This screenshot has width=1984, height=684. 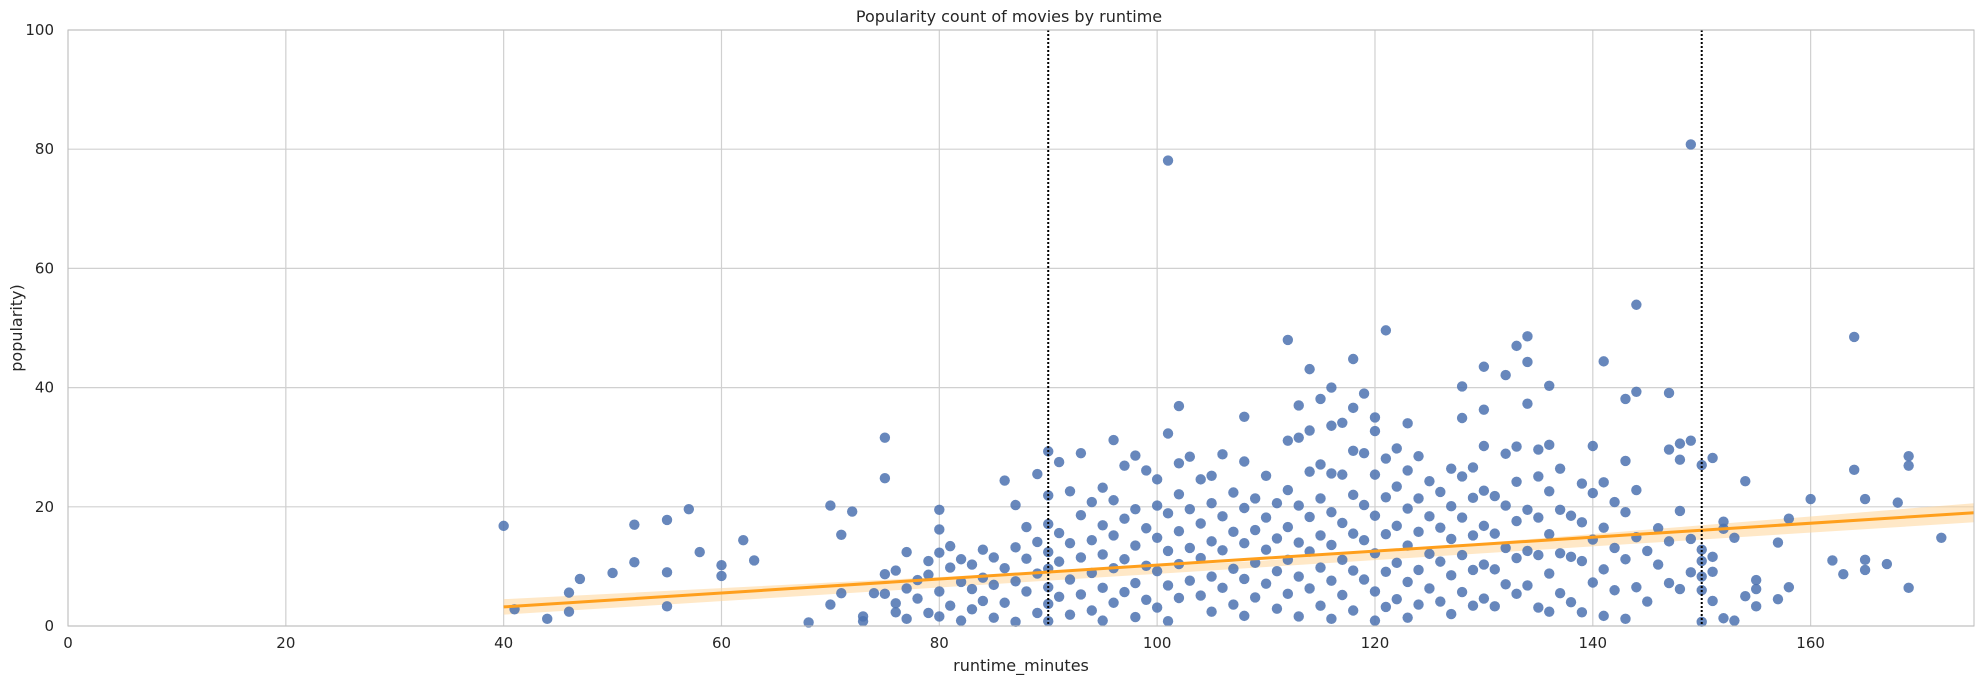 What do you see at coordinates (39, 30) in the screenshot?
I see `y-tick-label: 100` at bounding box center [39, 30].